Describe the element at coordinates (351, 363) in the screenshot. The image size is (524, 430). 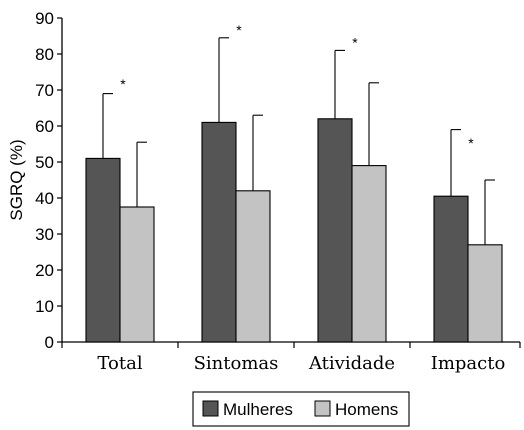
I see `x-tick-label: Atividade` at that location.